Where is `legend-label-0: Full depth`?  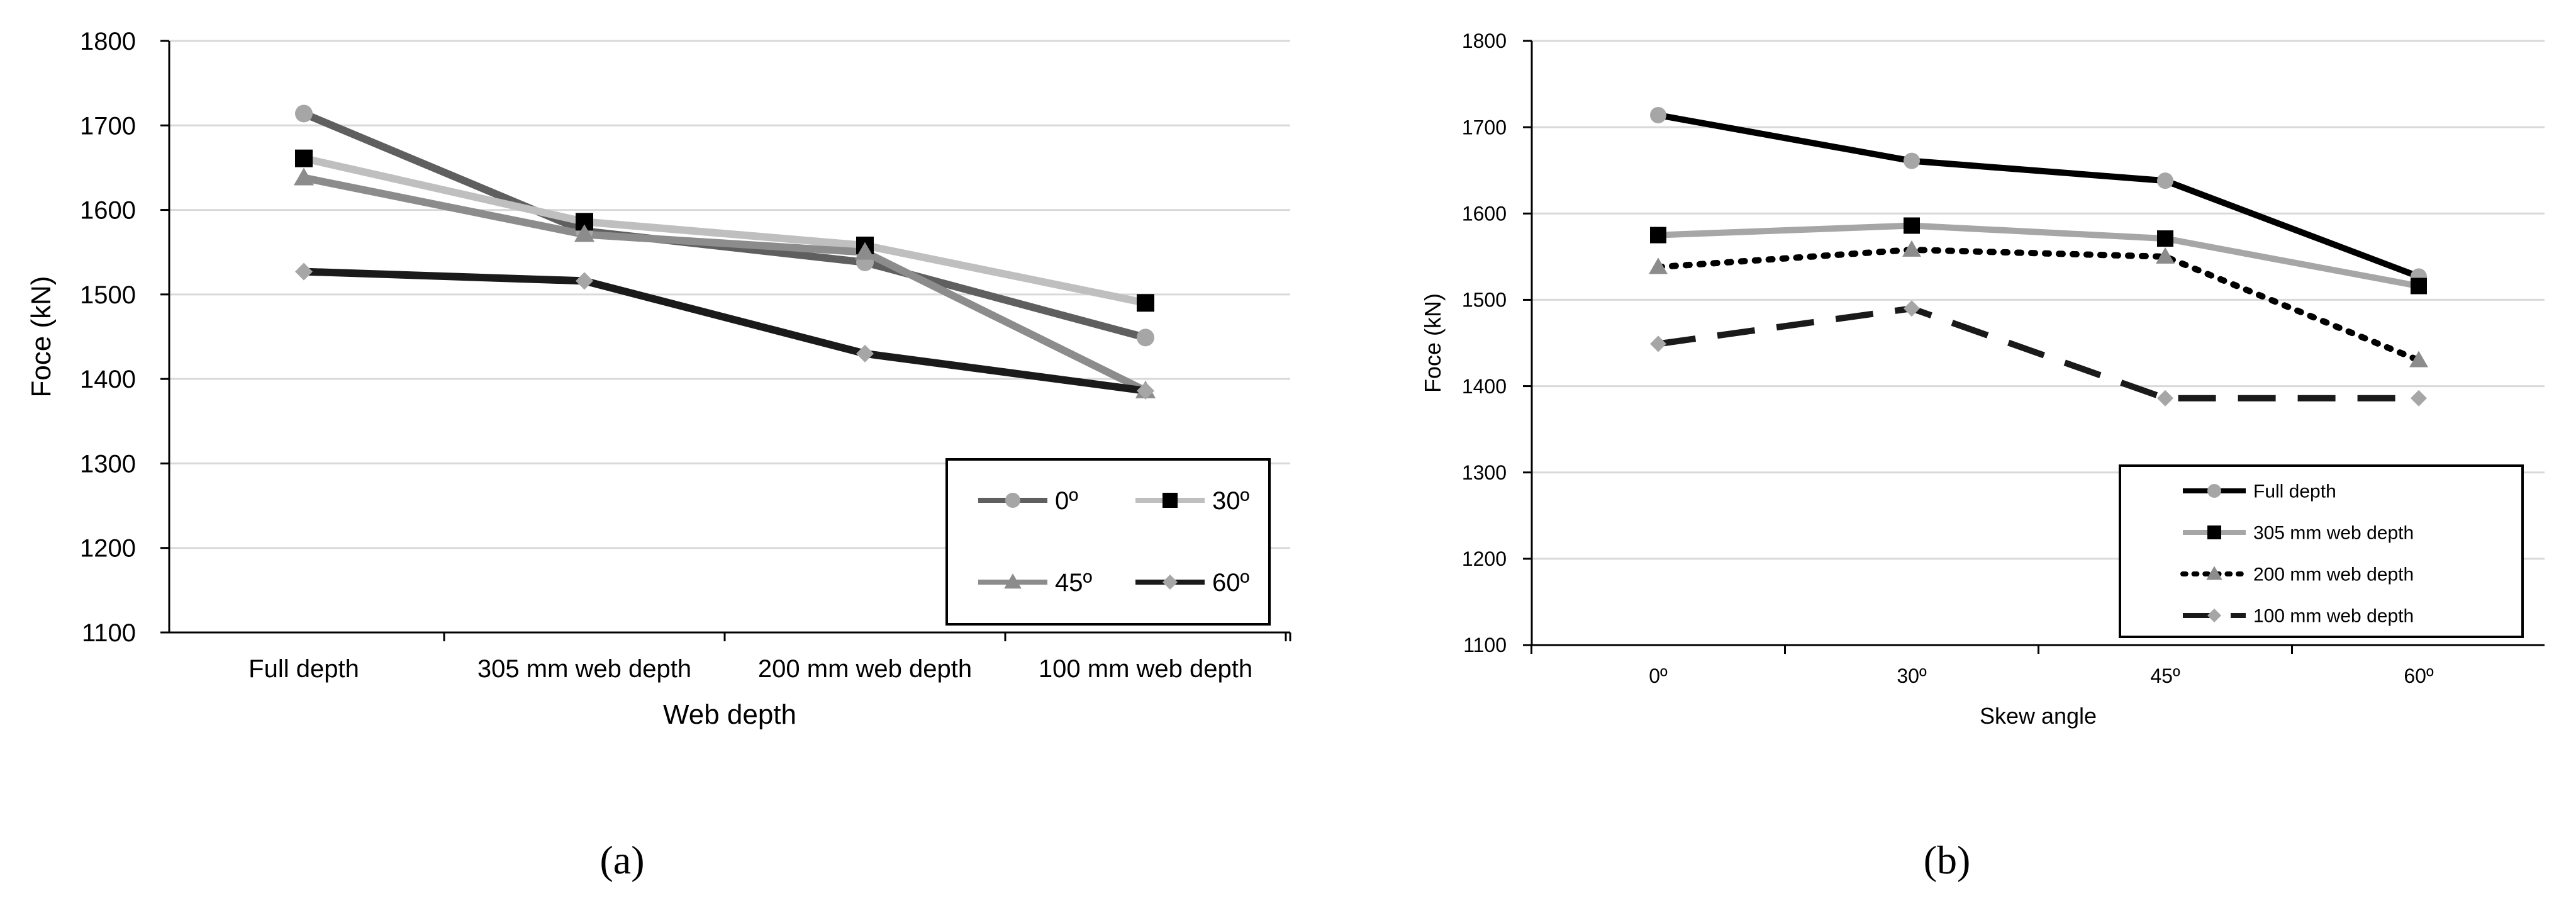 legend-label-0: Full depth is located at coordinates (2294, 491).